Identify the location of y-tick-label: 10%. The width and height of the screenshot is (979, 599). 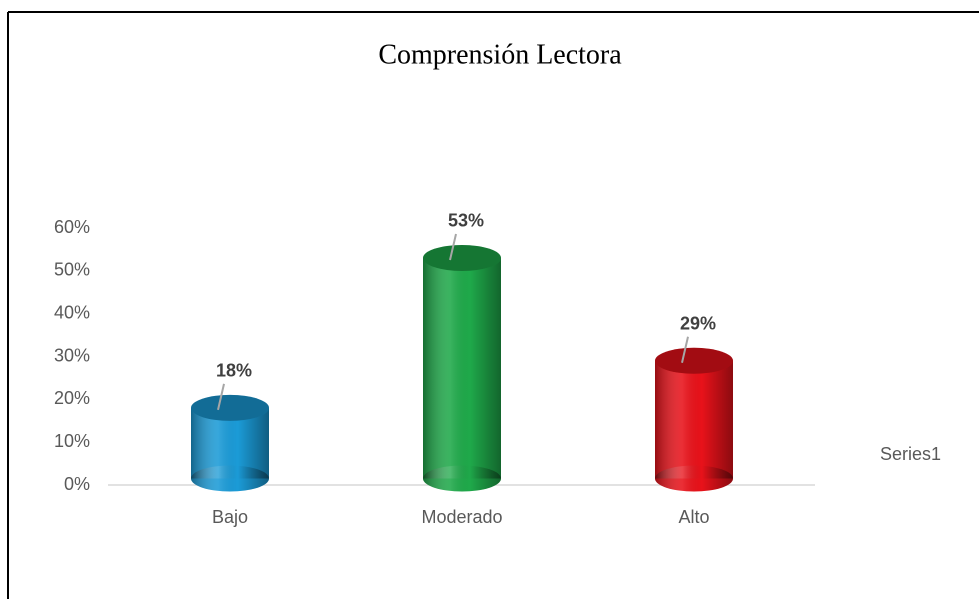
(72, 441).